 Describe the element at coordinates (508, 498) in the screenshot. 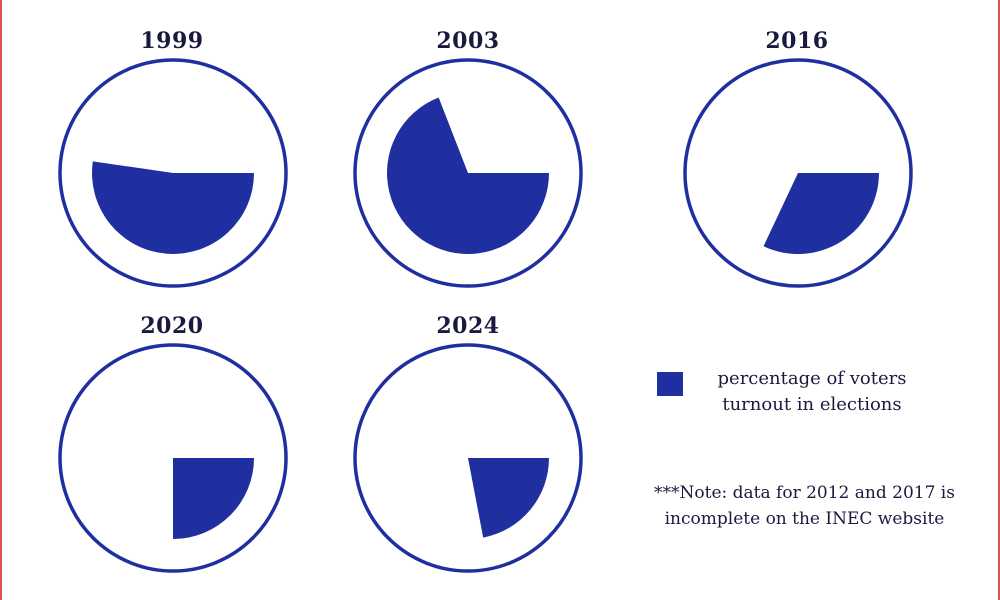

I see `turnout-slice-2024` at that location.